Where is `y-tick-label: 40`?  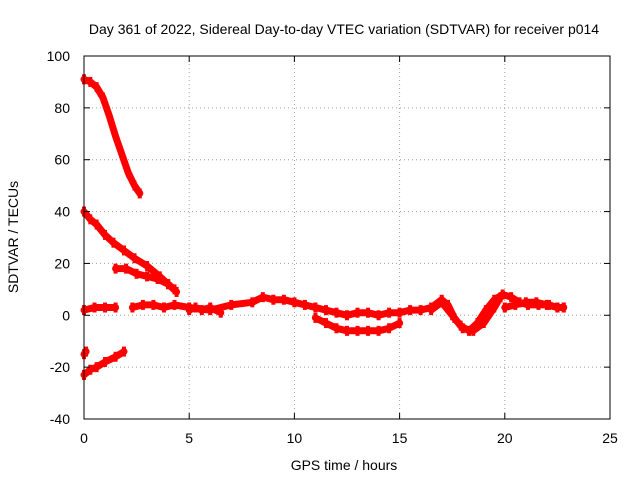 y-tick-label: 40 is located at coordinates (62, 212).